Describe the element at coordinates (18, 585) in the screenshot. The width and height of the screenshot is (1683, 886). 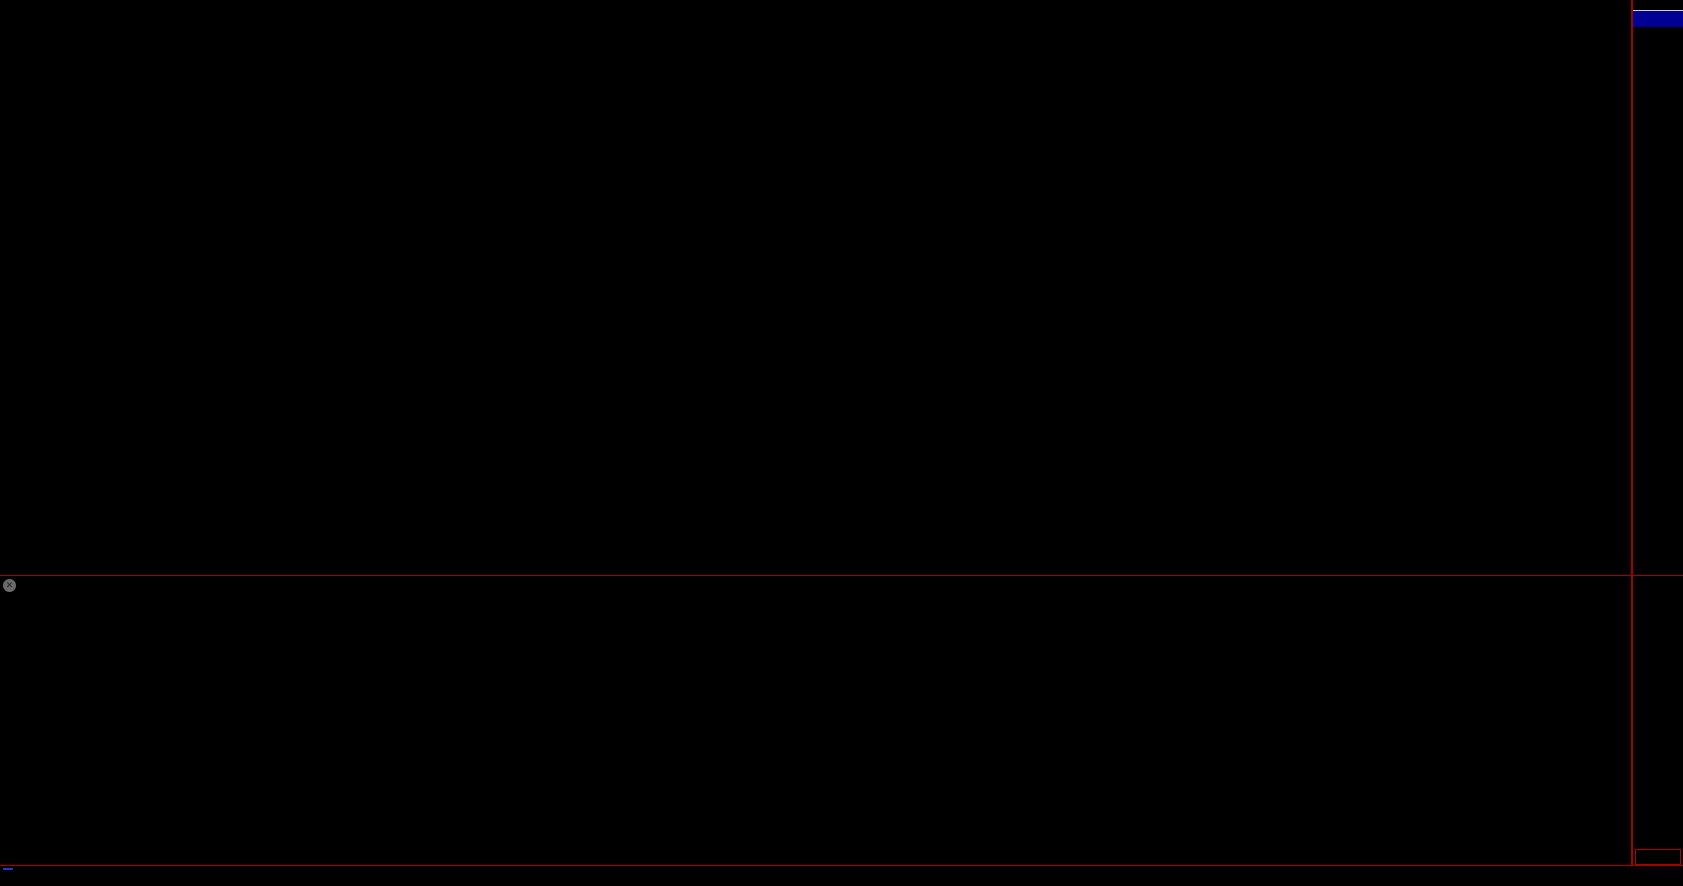
I see `volume-pane-header: ✕` at that location.